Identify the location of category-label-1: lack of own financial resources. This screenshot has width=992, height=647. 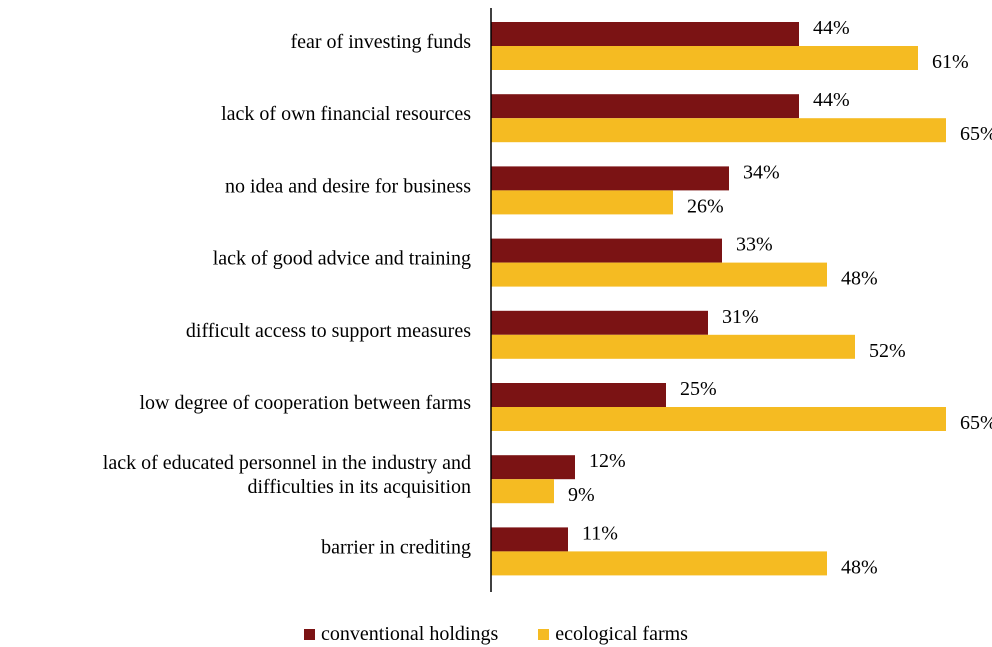
(346, 114).